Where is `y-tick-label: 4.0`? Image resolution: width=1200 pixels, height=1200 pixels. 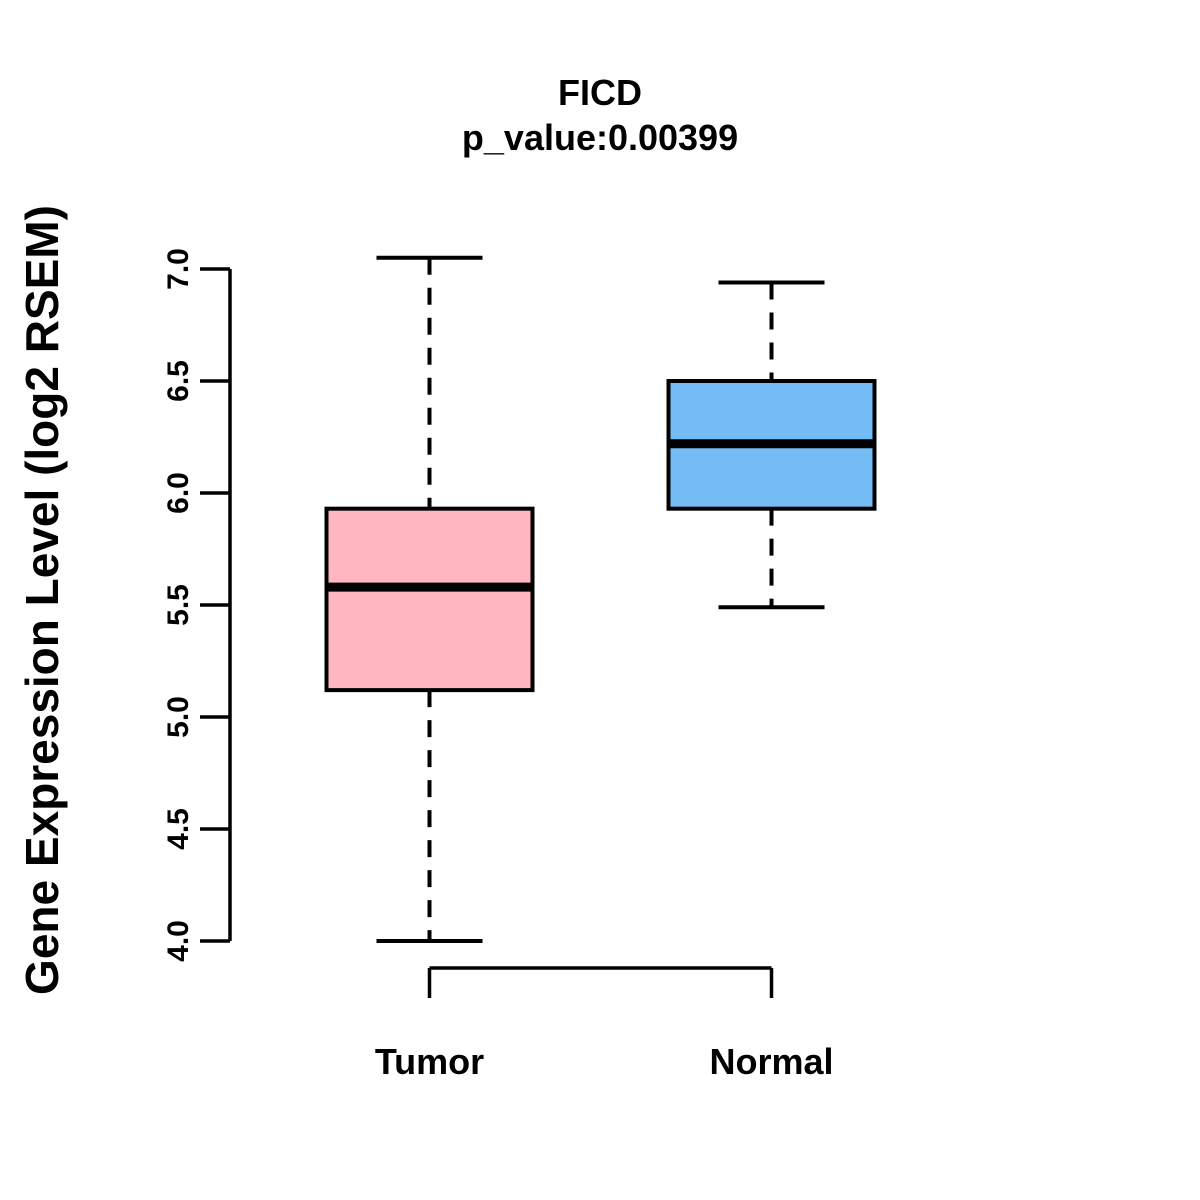
y-tick-label: 4.0 is located at coordinates (178, 941).